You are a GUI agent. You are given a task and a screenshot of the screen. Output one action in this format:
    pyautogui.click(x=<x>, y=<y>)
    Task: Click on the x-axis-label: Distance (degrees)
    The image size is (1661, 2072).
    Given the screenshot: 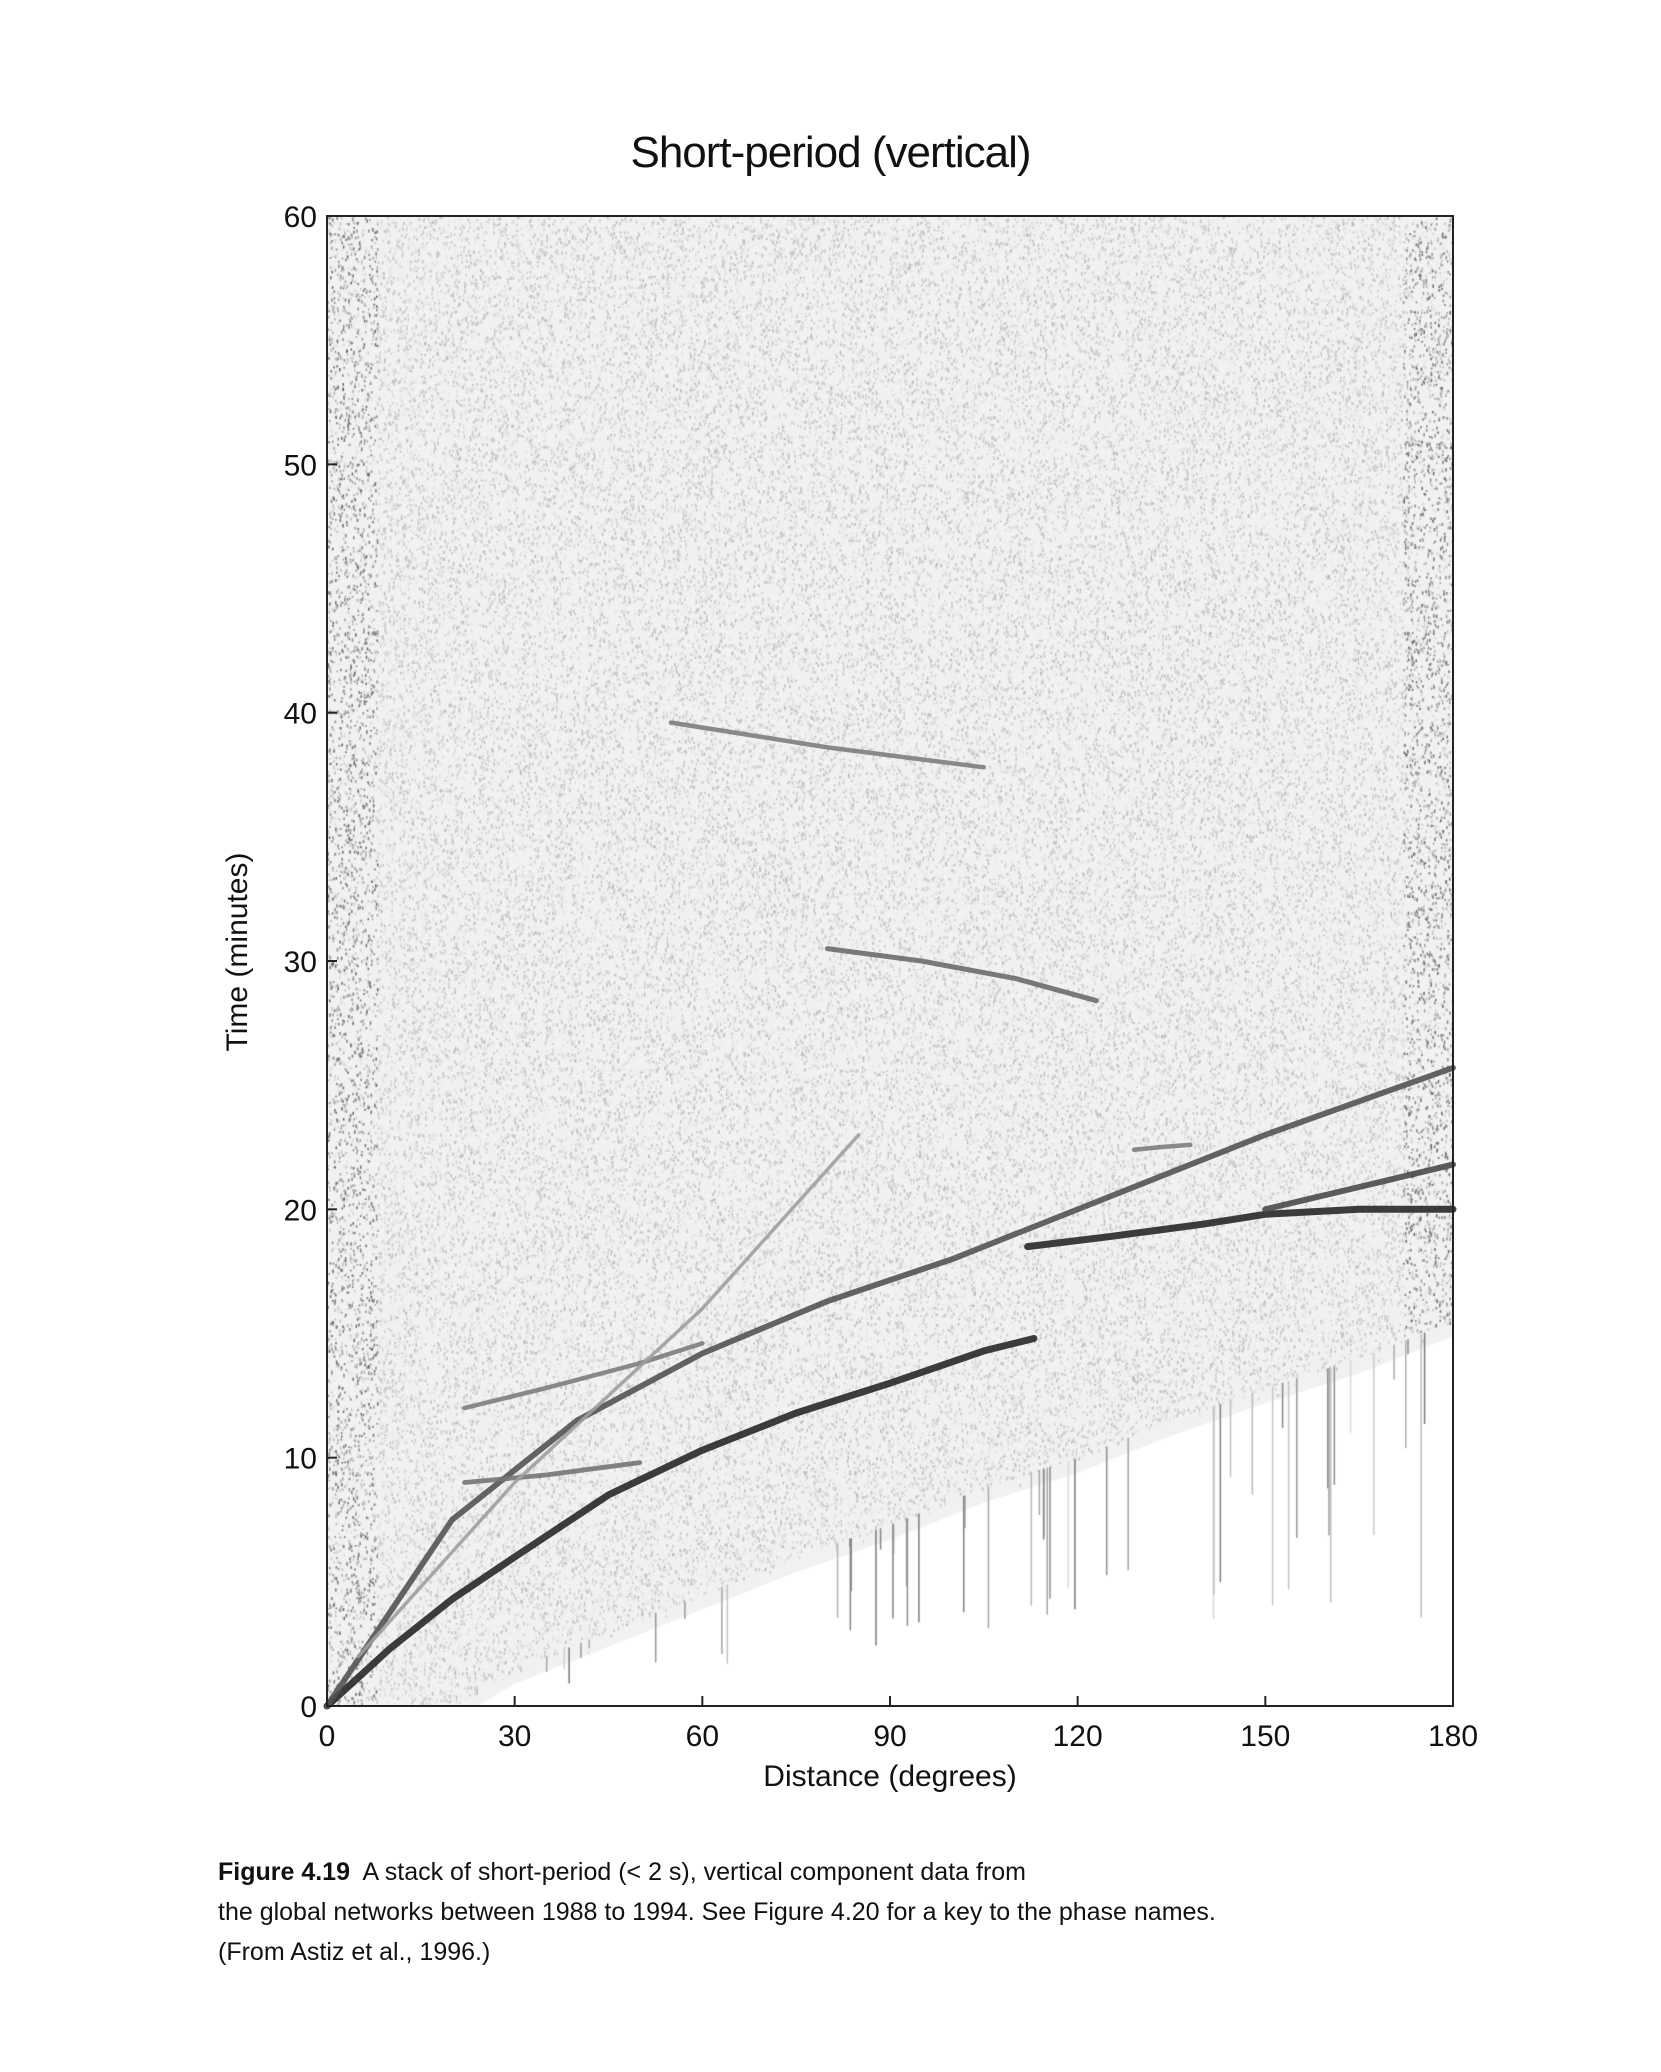 What is the action you would take?
    pyautogui.click(x=890, y=1776)
    